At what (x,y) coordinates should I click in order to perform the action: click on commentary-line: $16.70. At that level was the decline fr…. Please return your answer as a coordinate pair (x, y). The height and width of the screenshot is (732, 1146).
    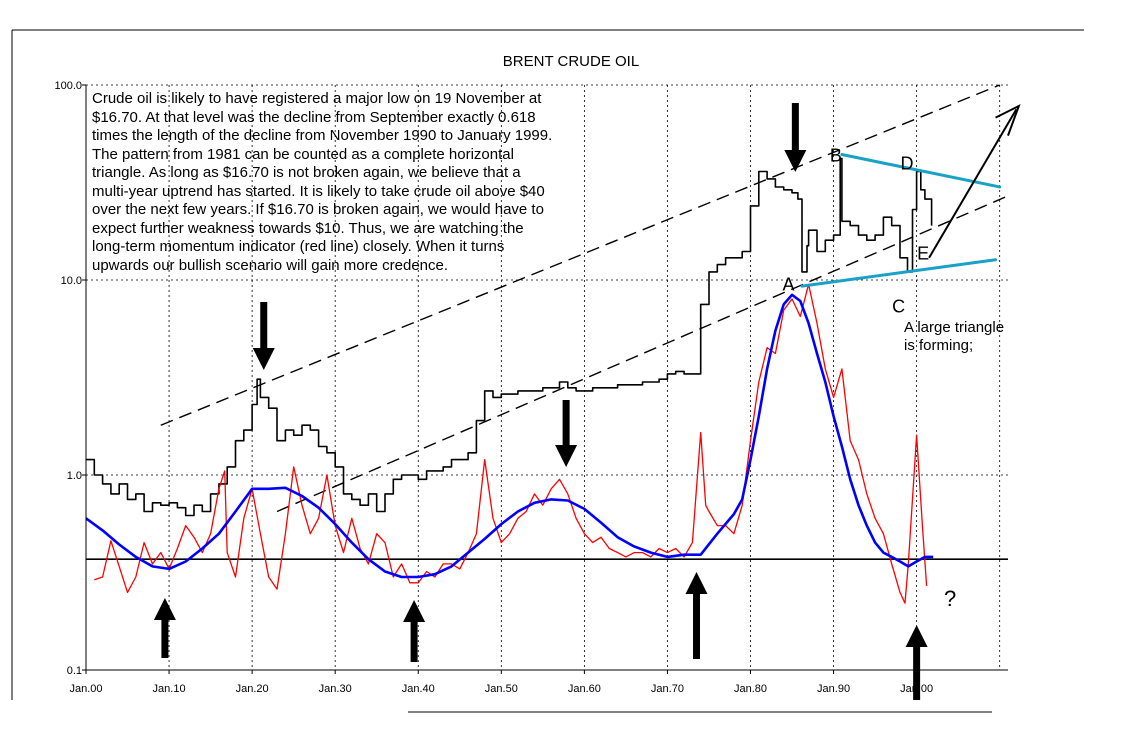
    Looking at the image, I should click on (314, 117).